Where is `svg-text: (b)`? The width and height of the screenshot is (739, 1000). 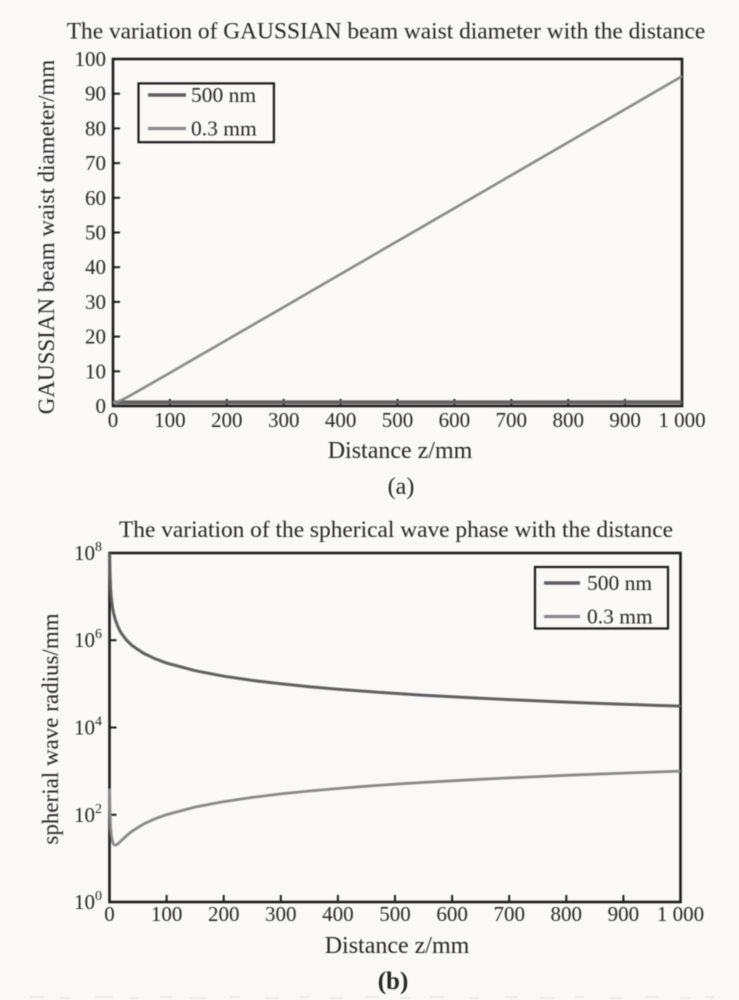 svg-text: (b) is located at coordinates (393, 981).